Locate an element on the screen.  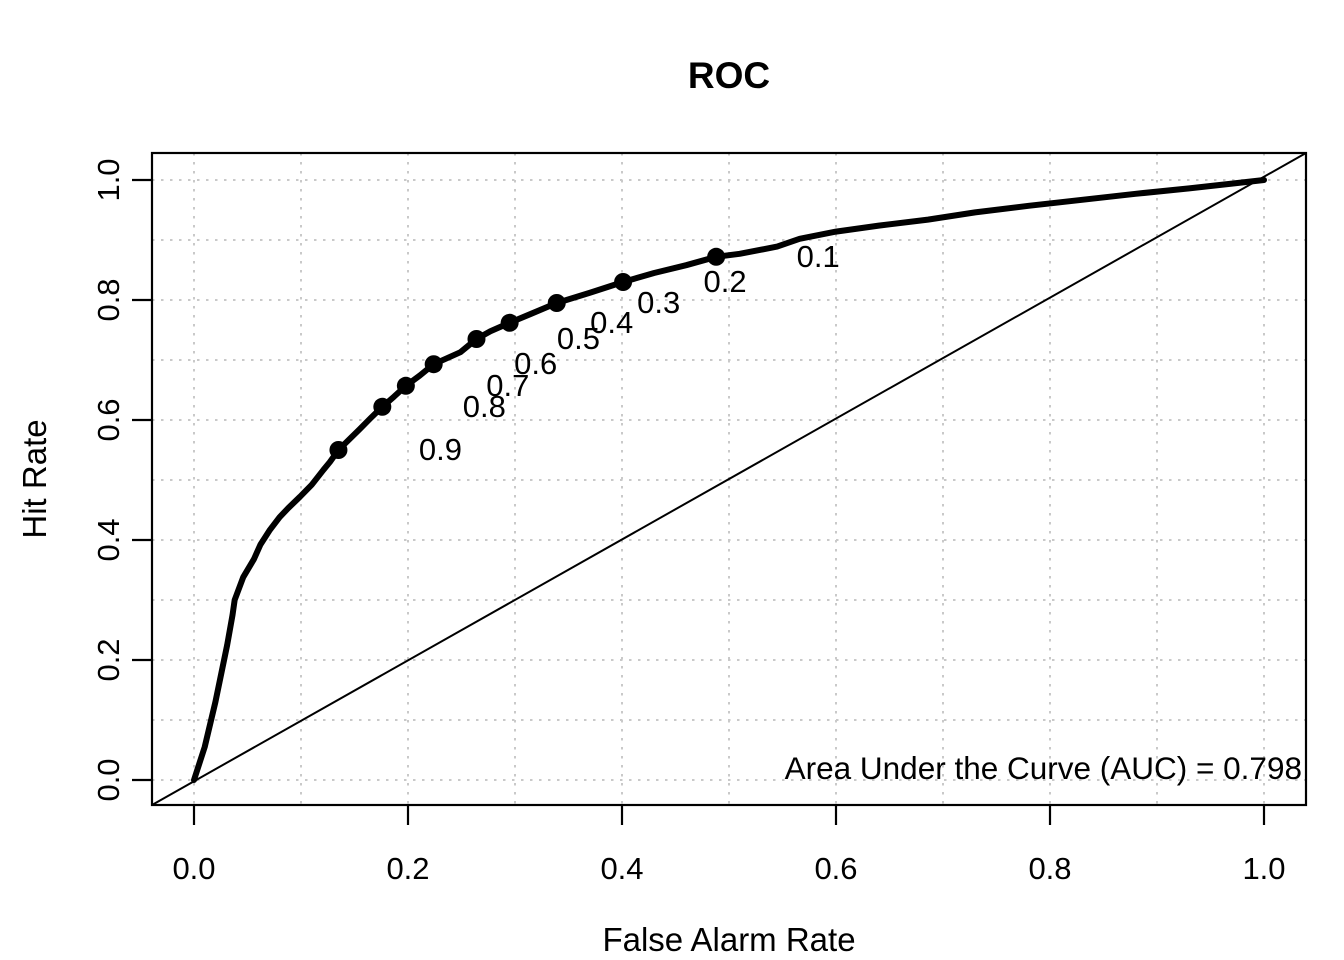
criterion-point-label: 0.3 is located at coordinates (658, 302).